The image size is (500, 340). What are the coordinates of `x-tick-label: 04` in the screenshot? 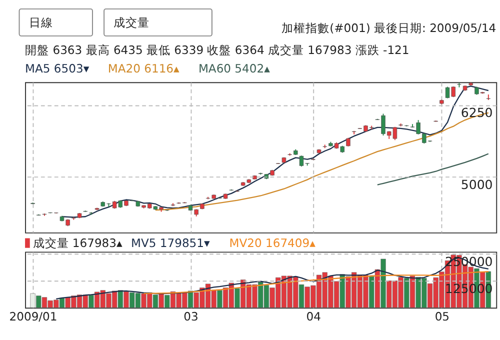 It's located at (313, 317).